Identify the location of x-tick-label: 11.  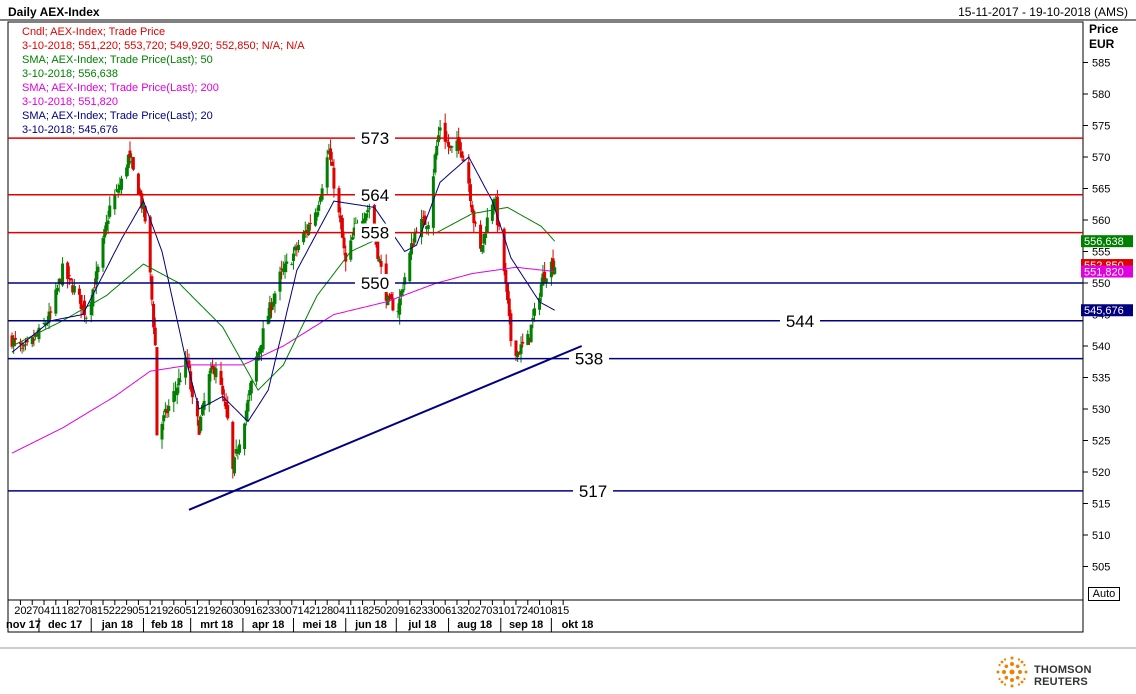
(350, 611).